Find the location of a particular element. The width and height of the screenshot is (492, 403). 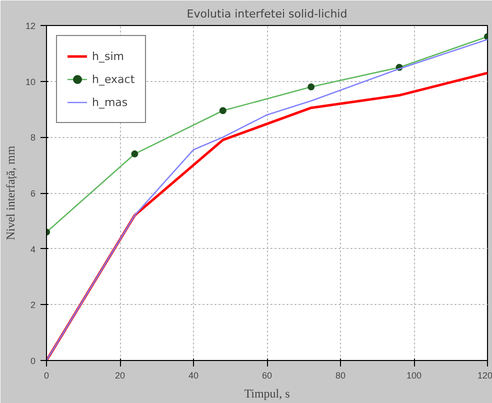

y-tick-label: 4 is located at coordinates (33, 249).